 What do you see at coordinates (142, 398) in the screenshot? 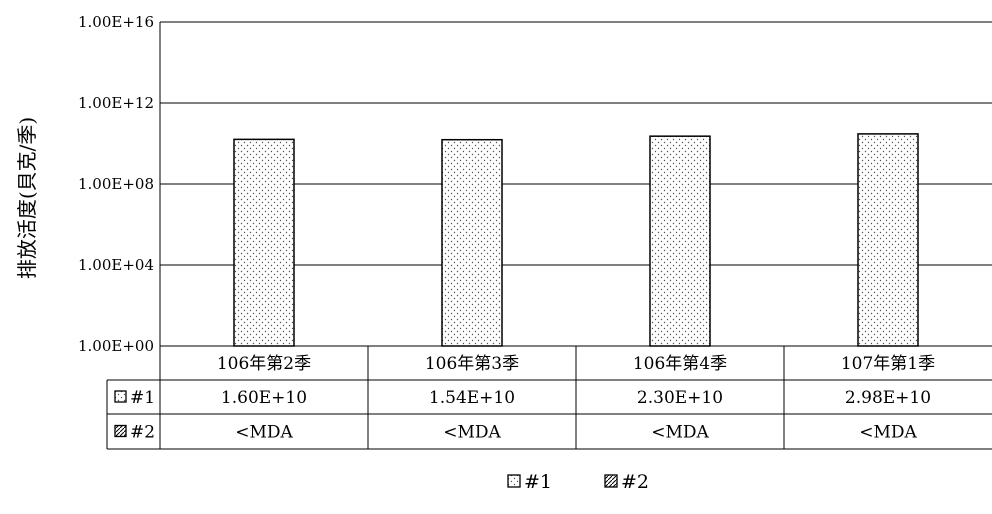
I see `table-row-header: #1` at bounding box center [142, 398].